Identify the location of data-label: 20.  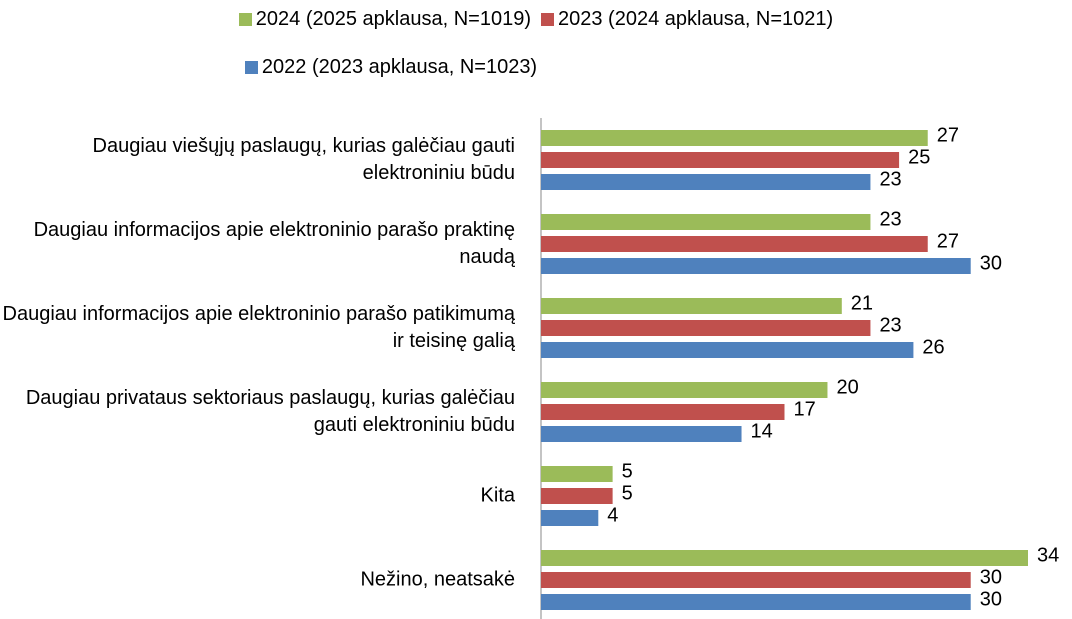
(847, 387).